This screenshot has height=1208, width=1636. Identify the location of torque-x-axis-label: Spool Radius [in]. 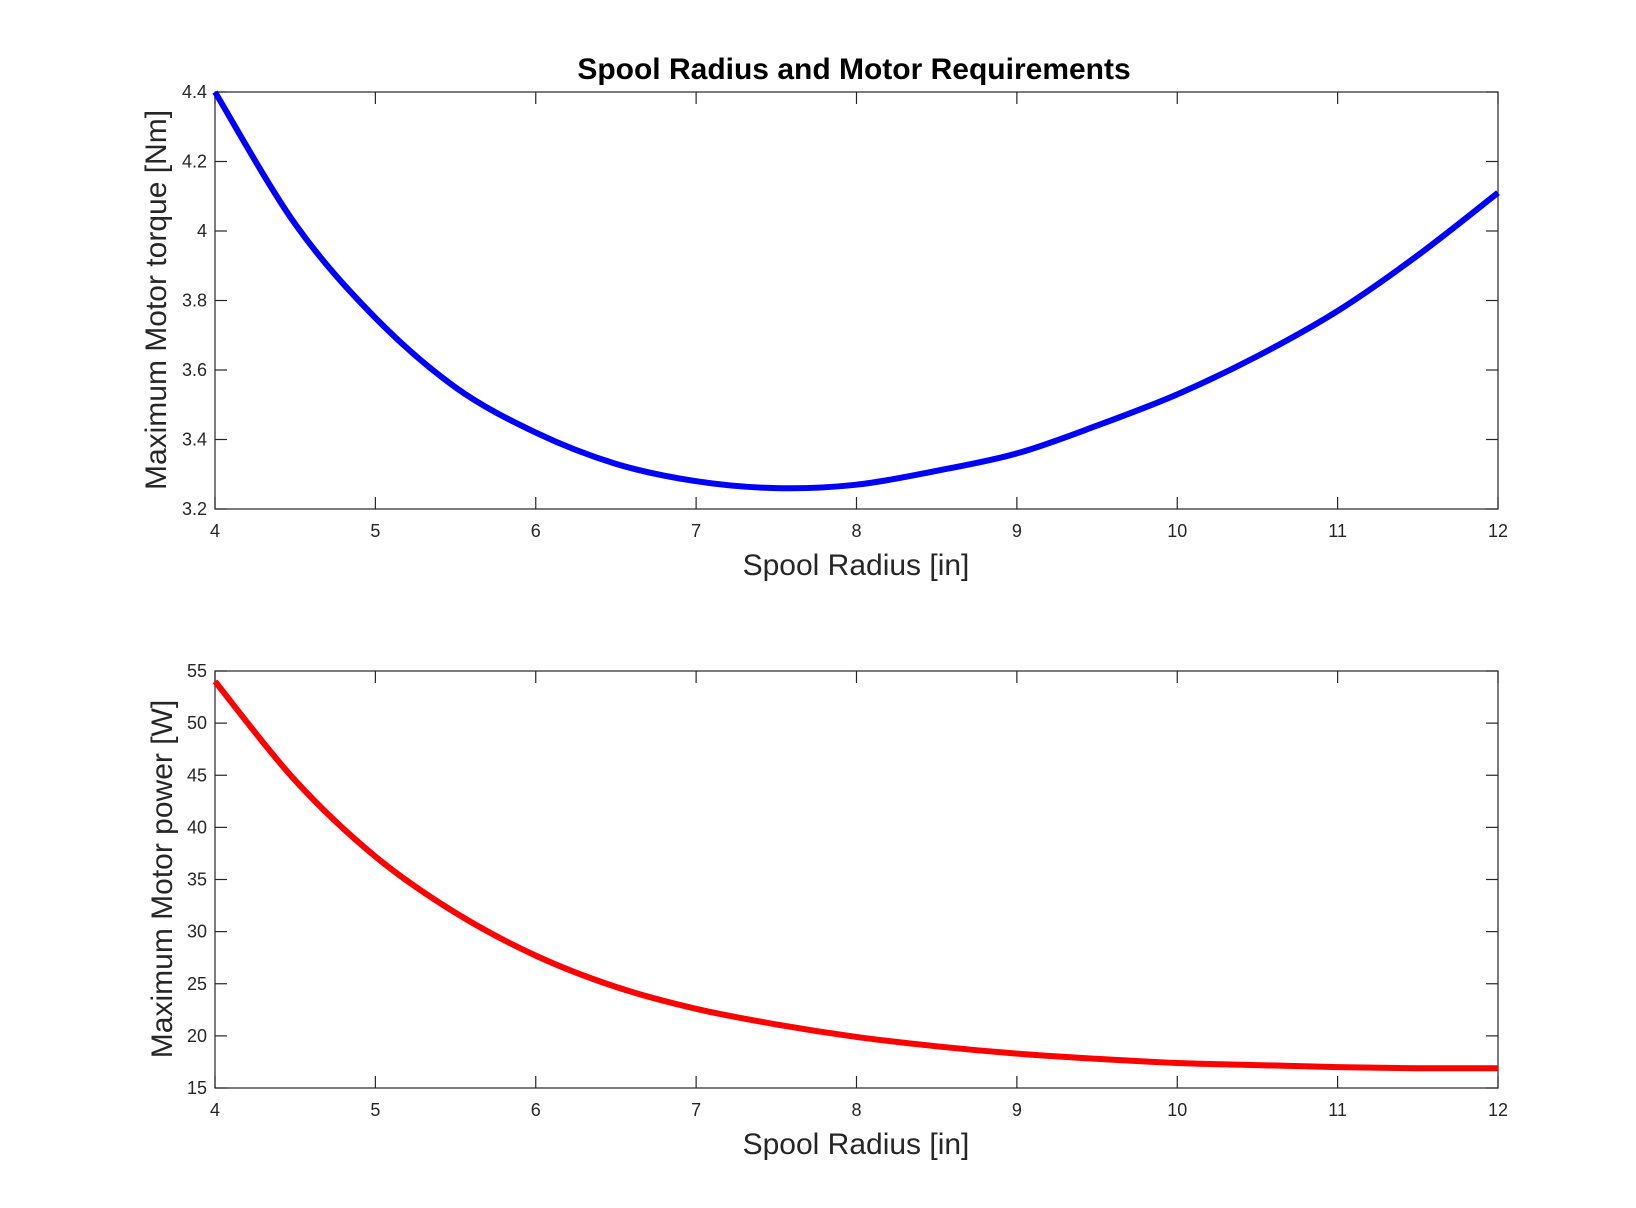
(856, 565).